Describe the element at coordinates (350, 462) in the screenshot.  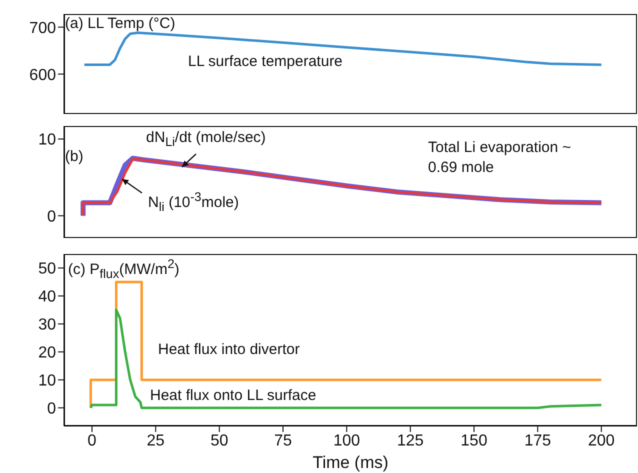
I see `x-axis-title: Time (ms)` at that location.